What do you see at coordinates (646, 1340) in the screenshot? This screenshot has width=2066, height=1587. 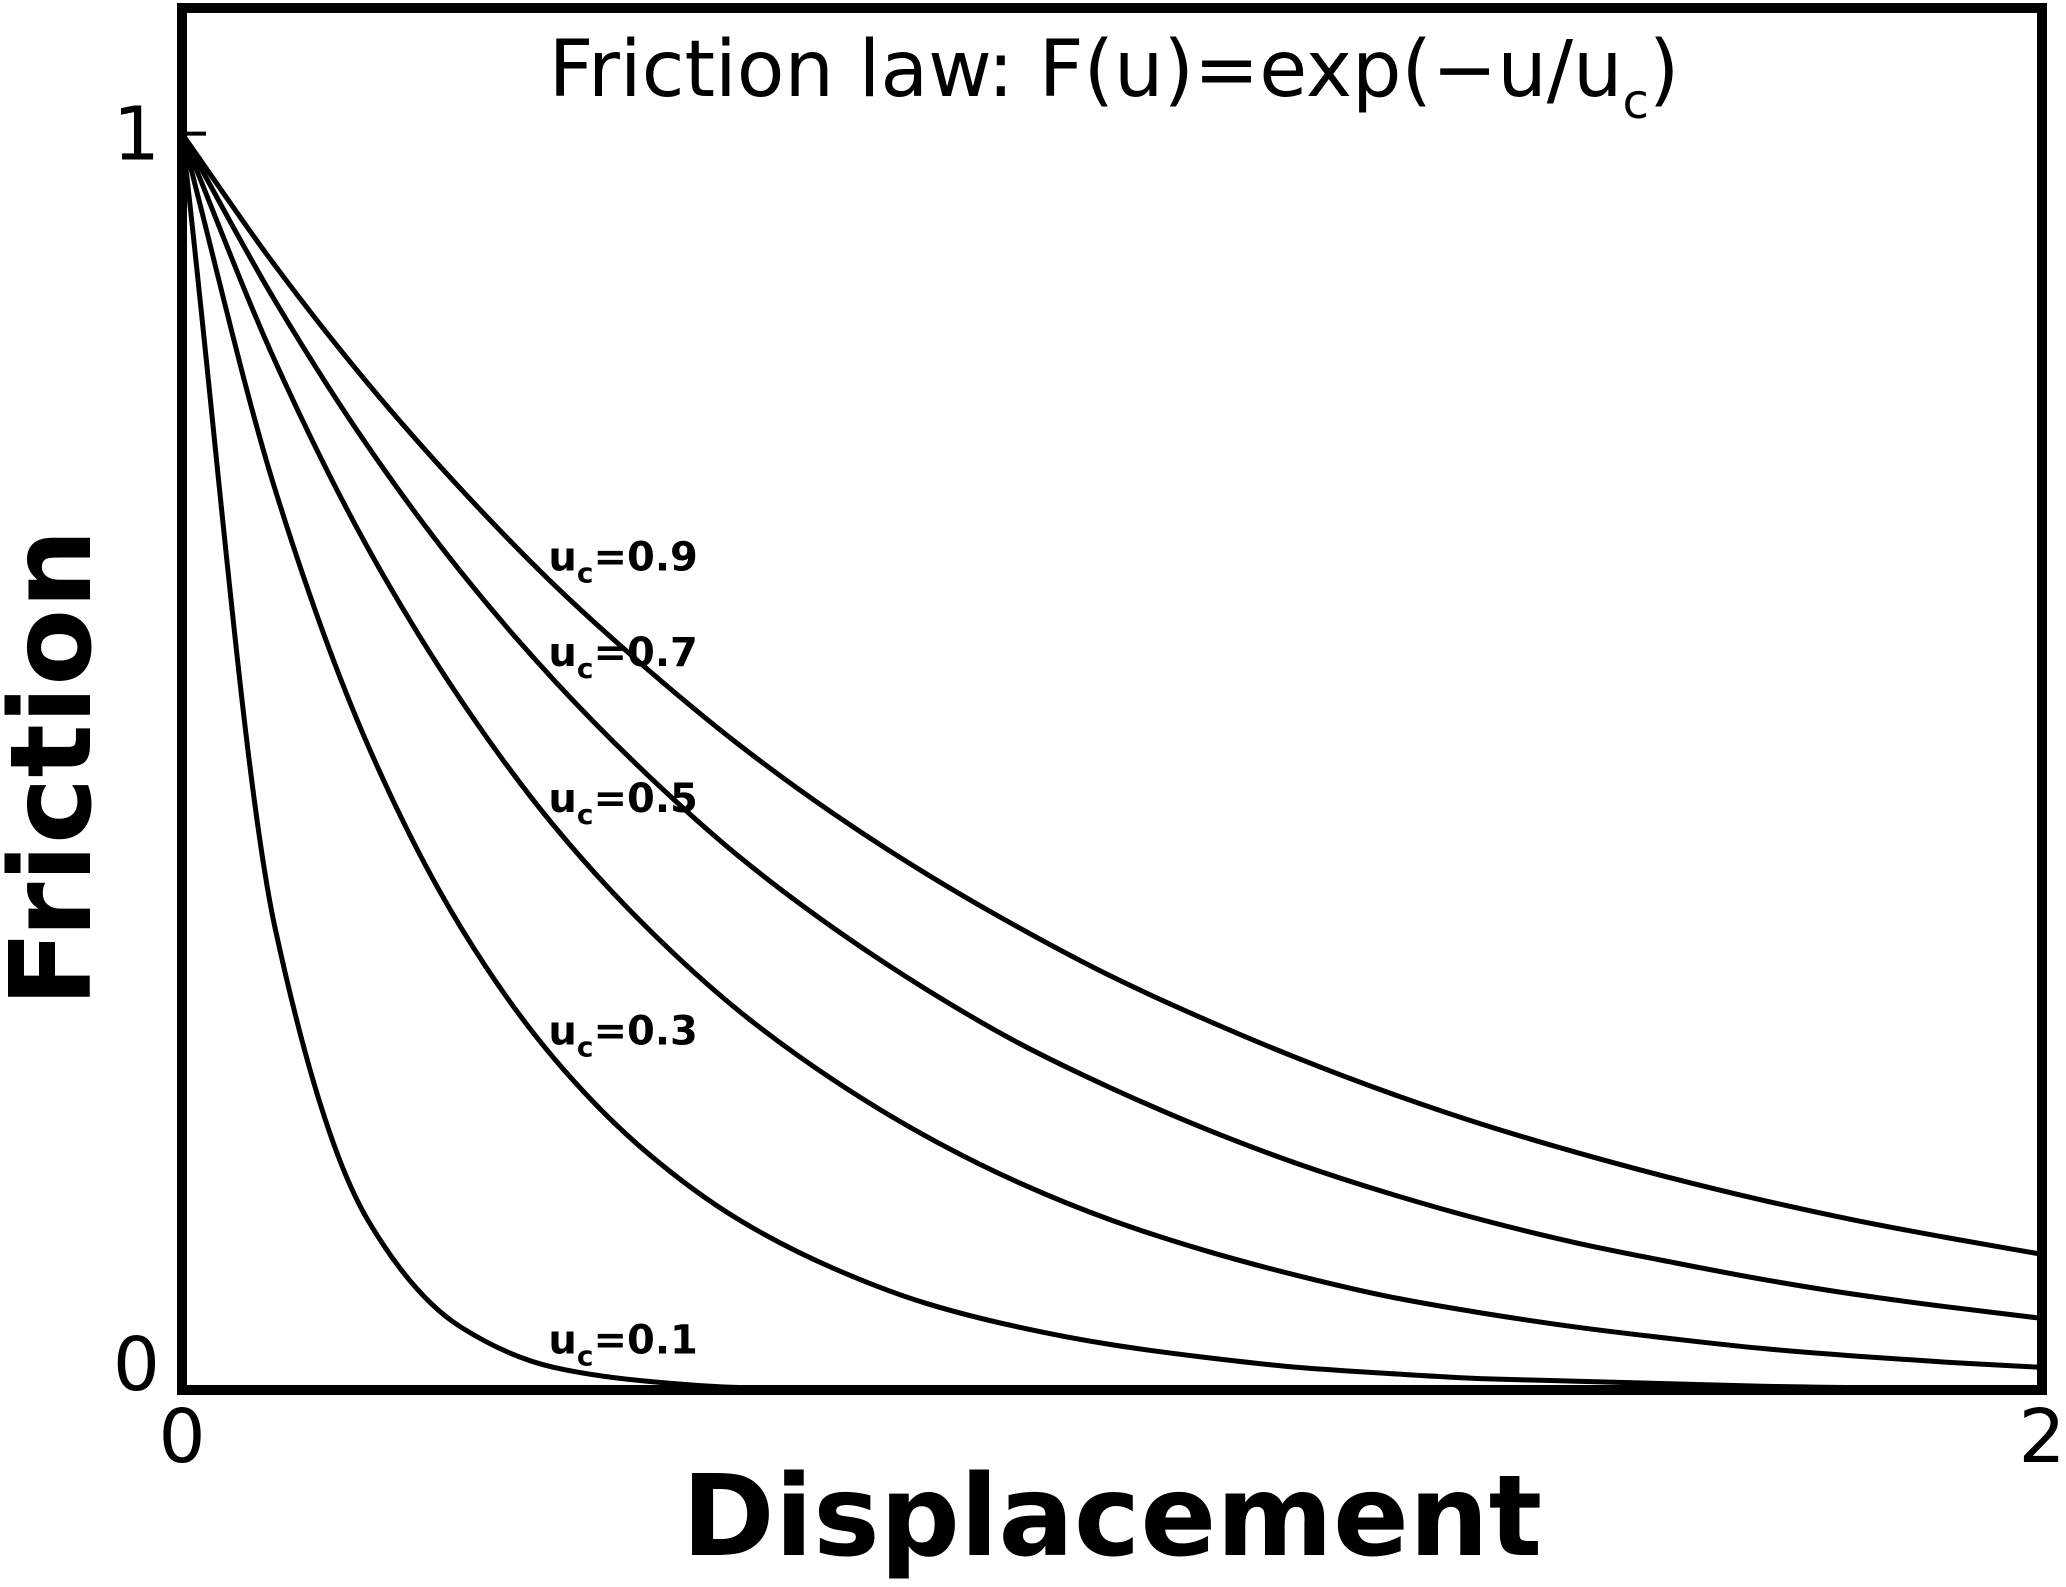 I see `curve-label-text: =0.1` at bounding box center [646, 1340].